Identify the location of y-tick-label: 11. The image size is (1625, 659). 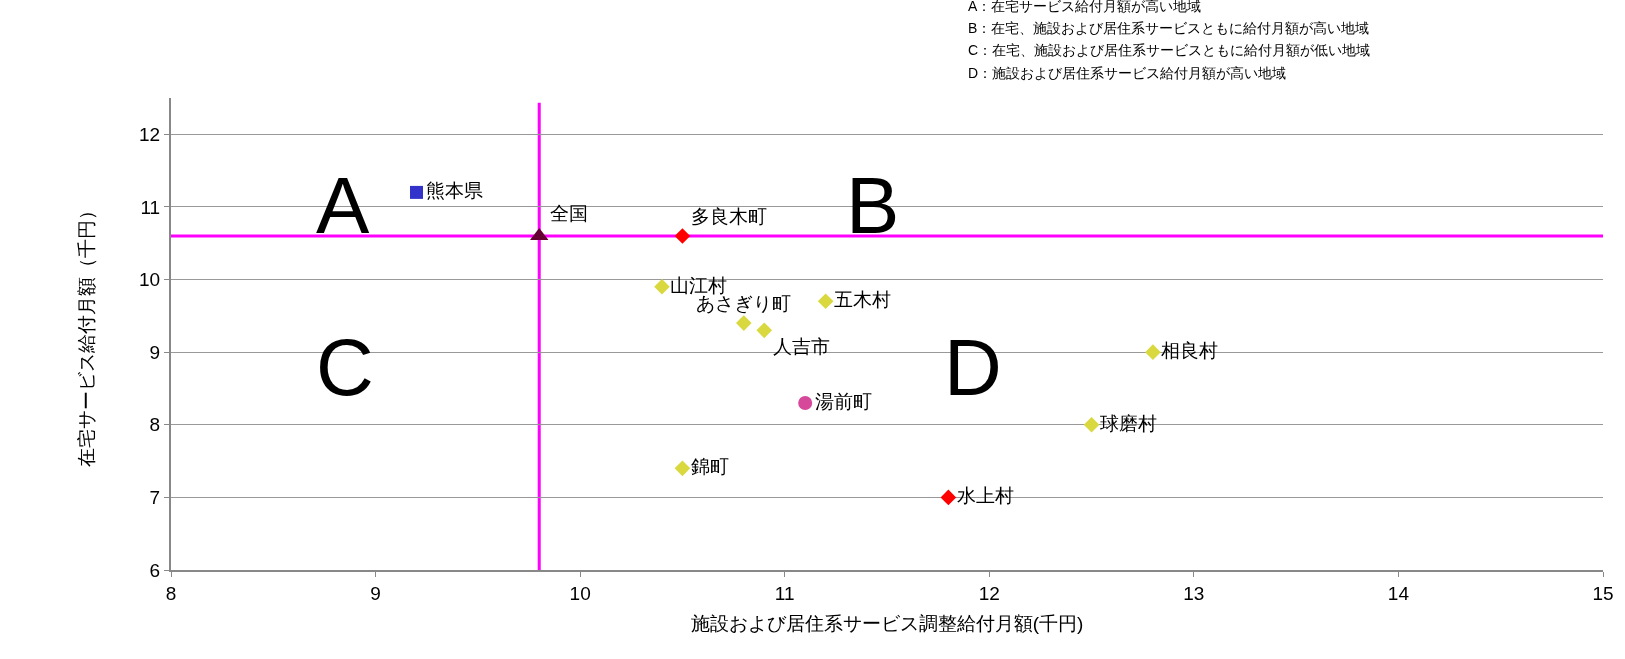
(150, 207).